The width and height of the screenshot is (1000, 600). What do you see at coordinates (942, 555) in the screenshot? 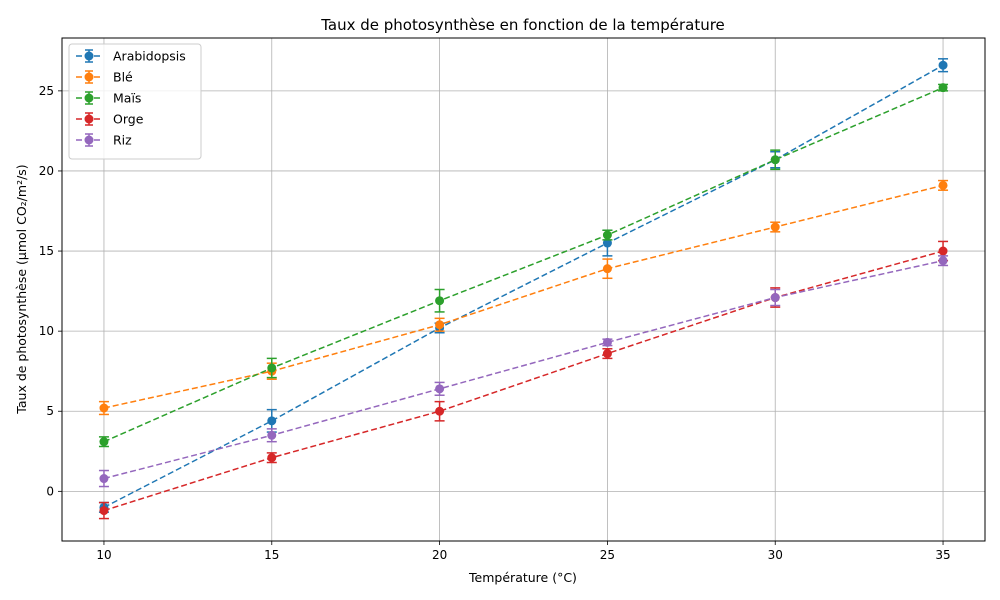
I see `x-tick-label: 35` at bounding box center [942, 555].